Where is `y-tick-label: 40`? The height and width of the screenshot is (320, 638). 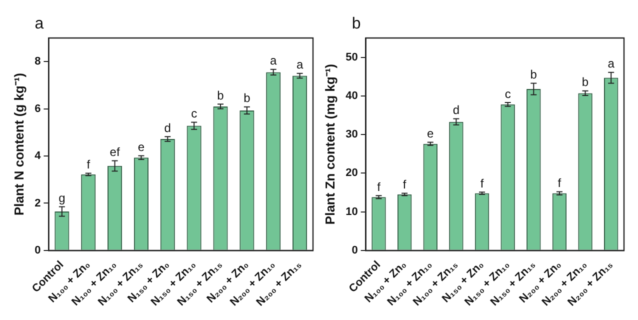 y-tick-label: 40 is located at coordinates (352, 96).